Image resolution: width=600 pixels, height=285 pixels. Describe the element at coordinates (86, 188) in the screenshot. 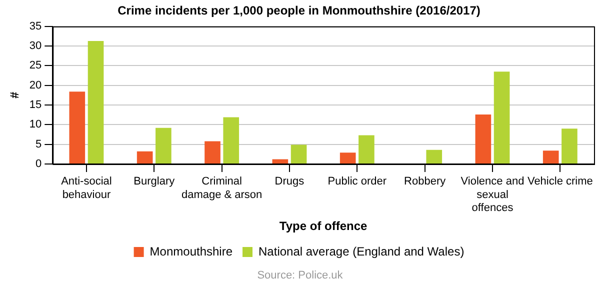

I see `x-tick-label: Anti-social behaviour` at that location.